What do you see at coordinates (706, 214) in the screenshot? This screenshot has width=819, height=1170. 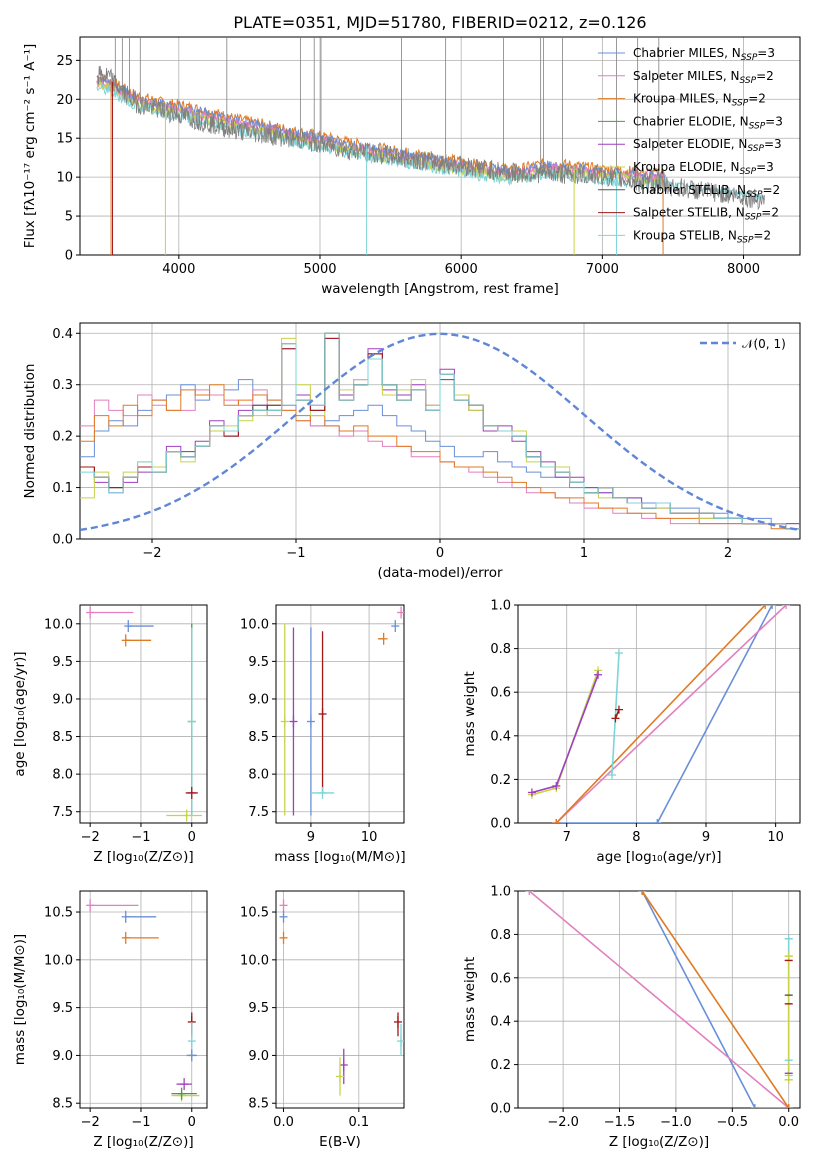 I see `legend-label: Salpeter STELIB, NSSP=2` at bounding box center [706, 214].